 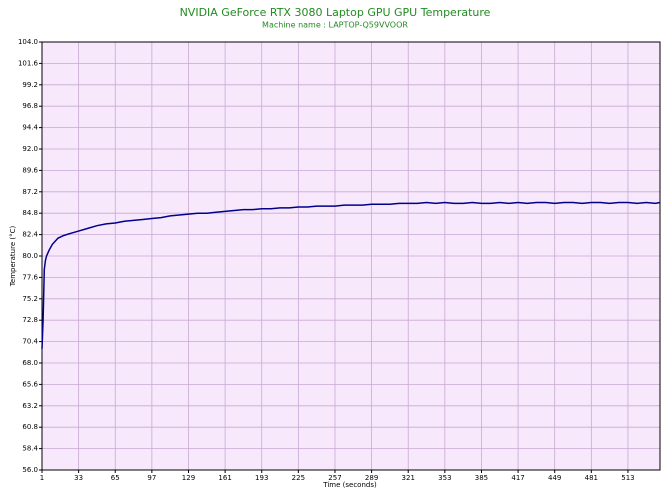 I want to click on y-tick-label: 104.0, so click(x=28, y=42).